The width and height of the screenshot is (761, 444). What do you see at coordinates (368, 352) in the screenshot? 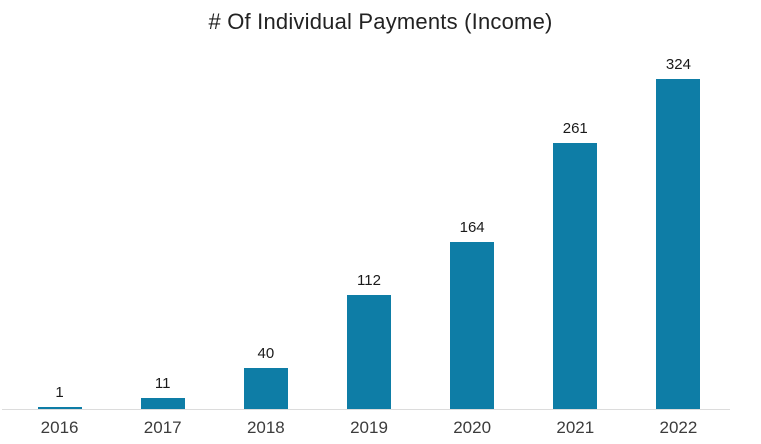
I see `bar-2019` at bounding box center [368, 352].